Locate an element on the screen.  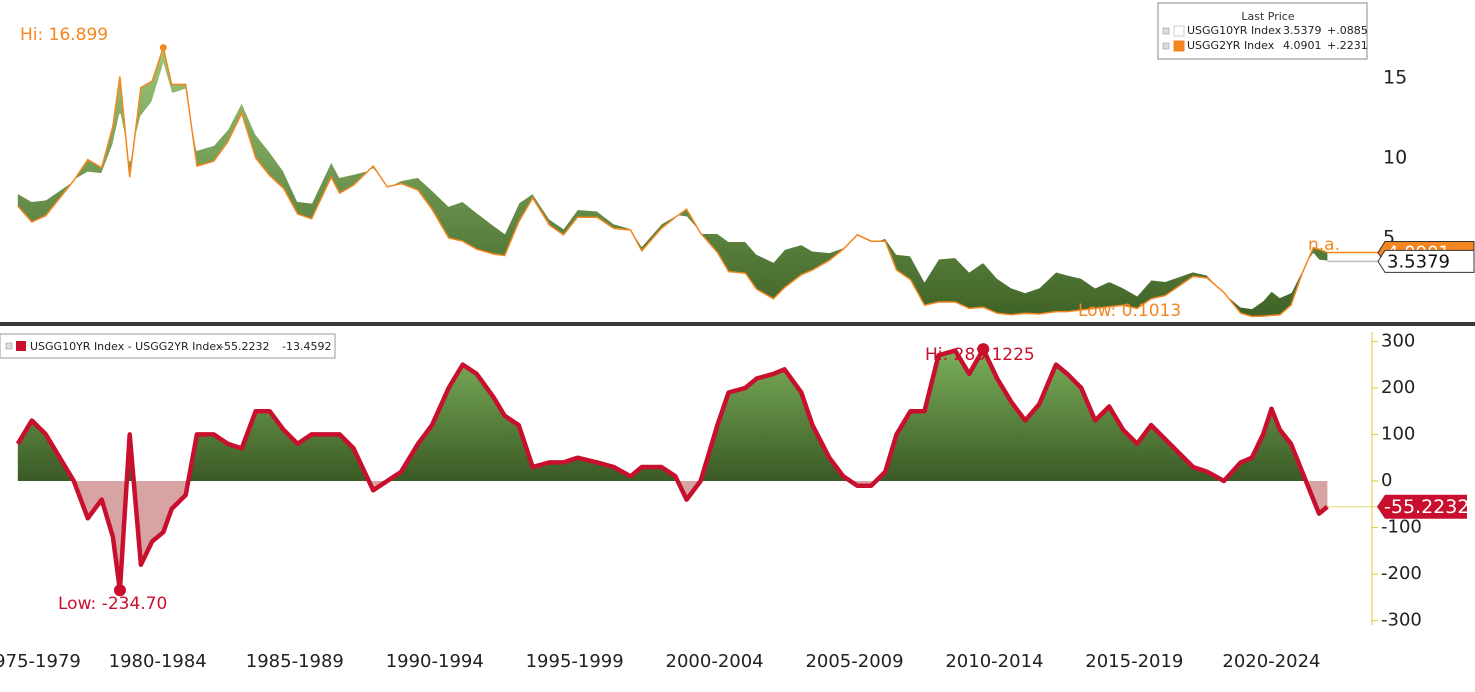
legend-title: Last Price is located at coordinates (1267, 16).